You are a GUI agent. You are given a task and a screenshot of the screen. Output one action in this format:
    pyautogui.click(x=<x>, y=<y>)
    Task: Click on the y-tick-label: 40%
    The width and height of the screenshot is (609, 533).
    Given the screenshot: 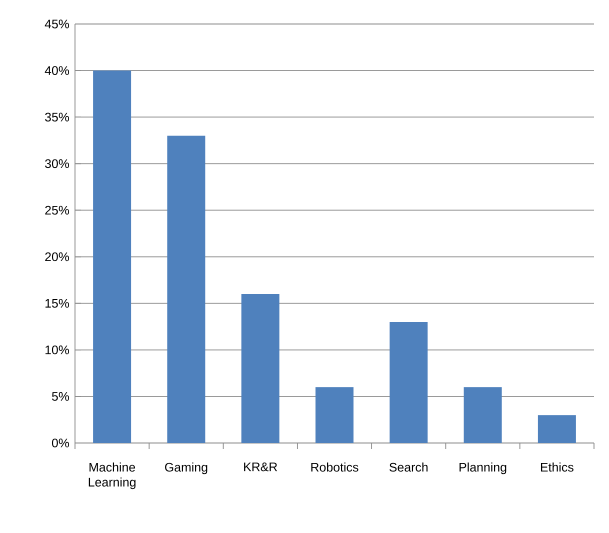 What is the action you would take?
    pyautogui.click(x=57, y=70)
    